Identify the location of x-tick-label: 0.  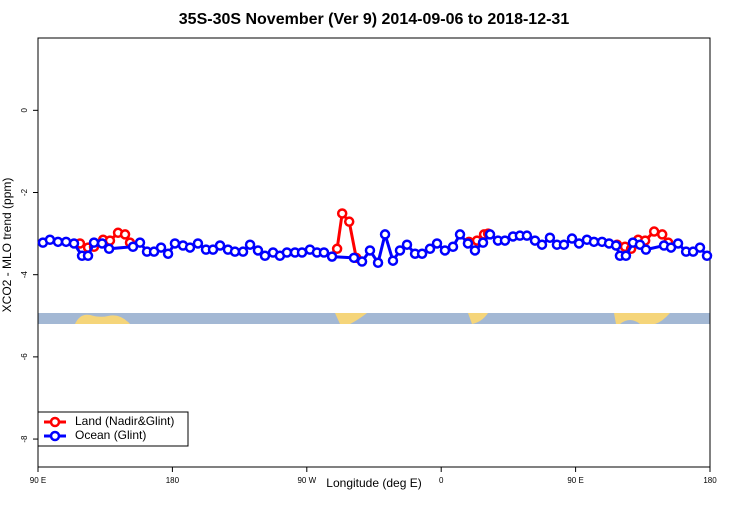
(441, 480).